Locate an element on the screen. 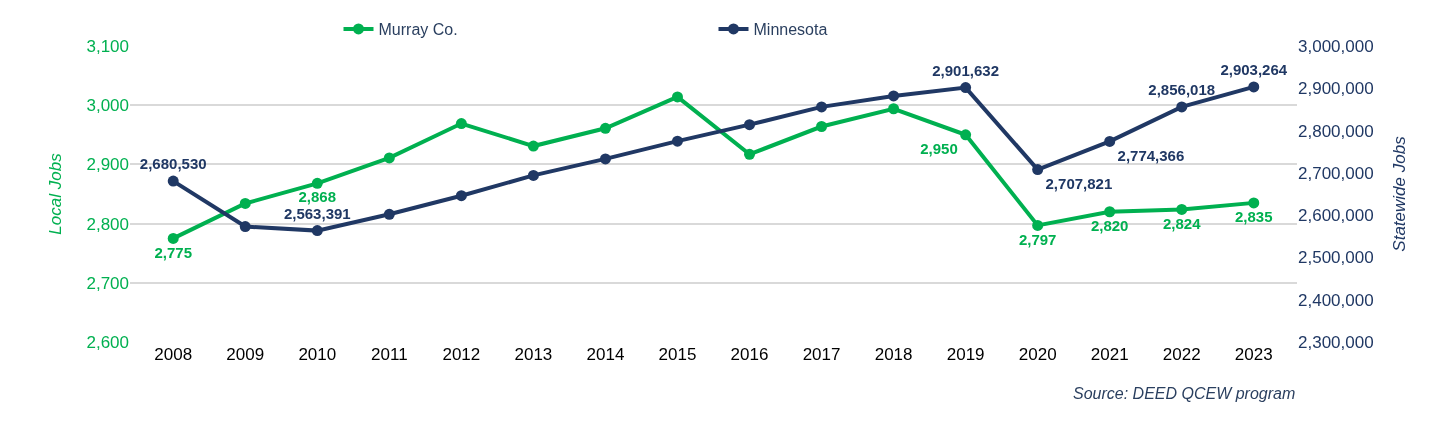 This screenshot has height=432, width=1447. x-tick-label: 2023 is located at coordinates (1253, 354).